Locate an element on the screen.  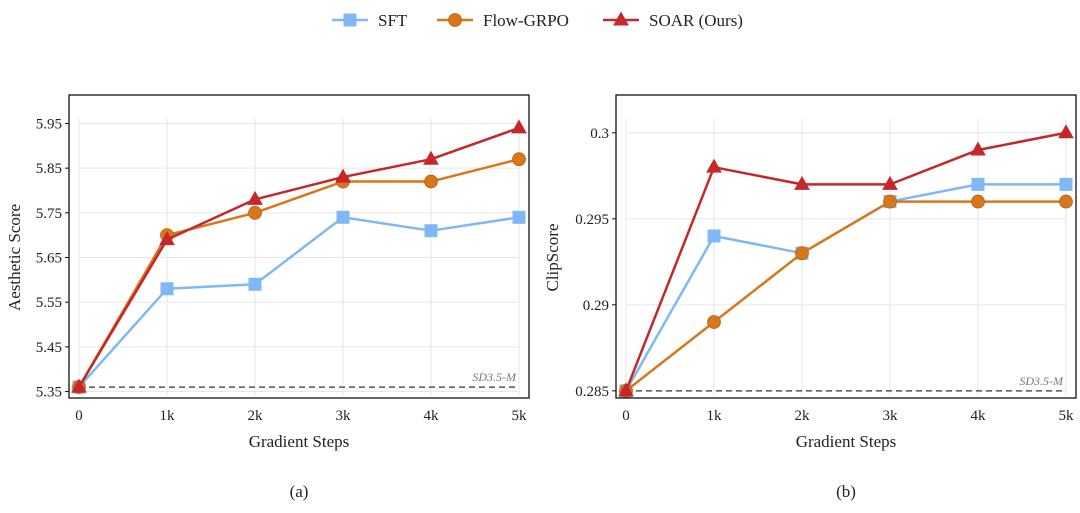
chart-legend: SFT Flow-GRPO SOAR (Ours) is located at coordinates (540, 20).